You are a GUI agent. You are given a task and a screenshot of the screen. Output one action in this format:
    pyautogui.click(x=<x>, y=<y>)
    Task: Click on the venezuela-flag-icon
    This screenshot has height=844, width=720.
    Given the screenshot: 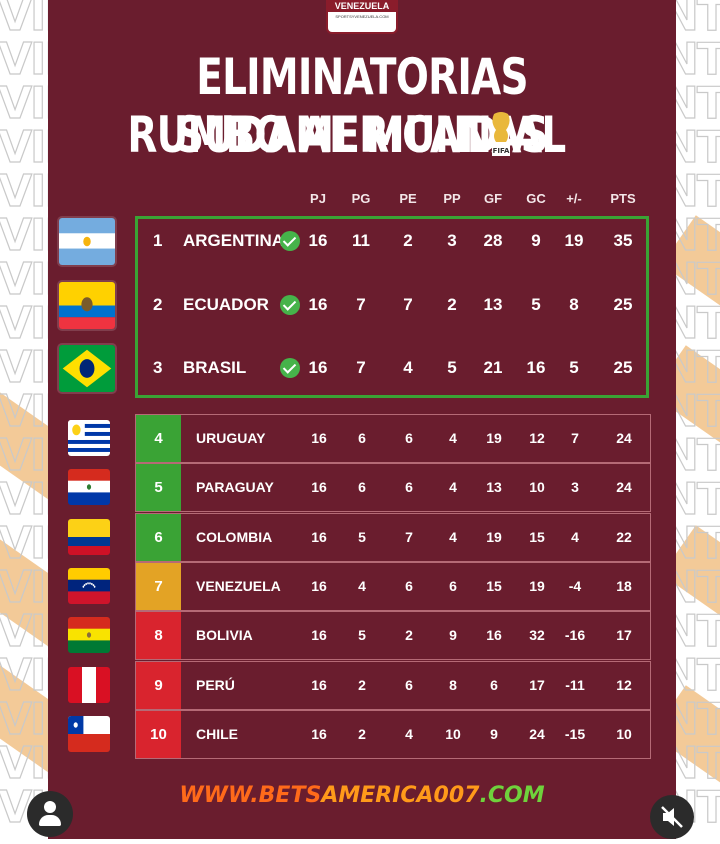 What is the action you would take?
    pyautogui.click(x=89, y=585)
    